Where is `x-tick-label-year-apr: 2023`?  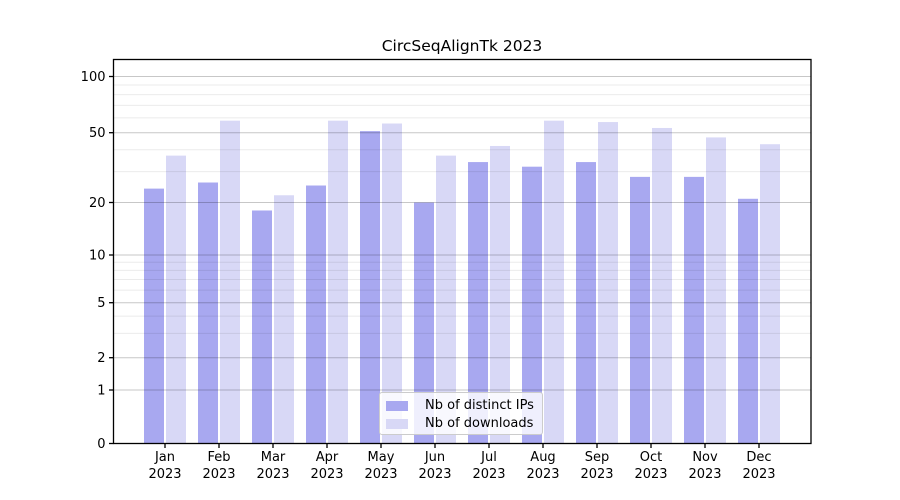 x-tick-label-year-apr: 2023 is located at coordinates (326, 474).